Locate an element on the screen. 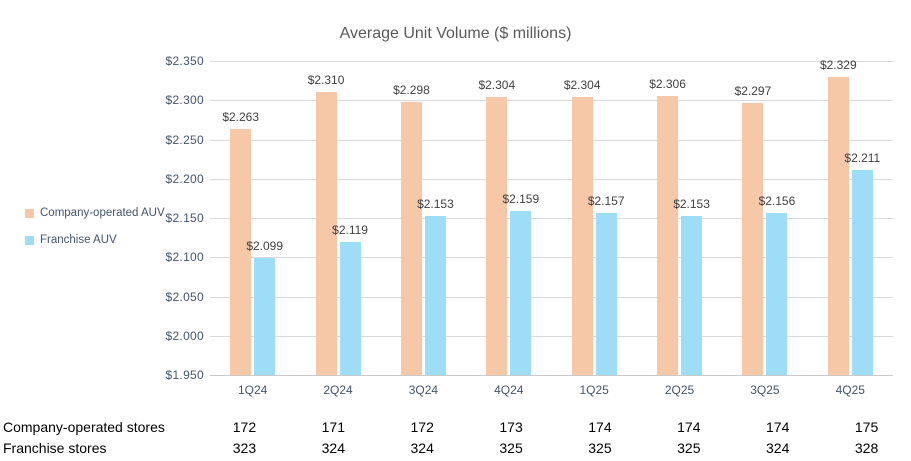 This screenshot has height=461, width=911. x-axis-category-label: 2Q24 is located at coordinates (338, 390).